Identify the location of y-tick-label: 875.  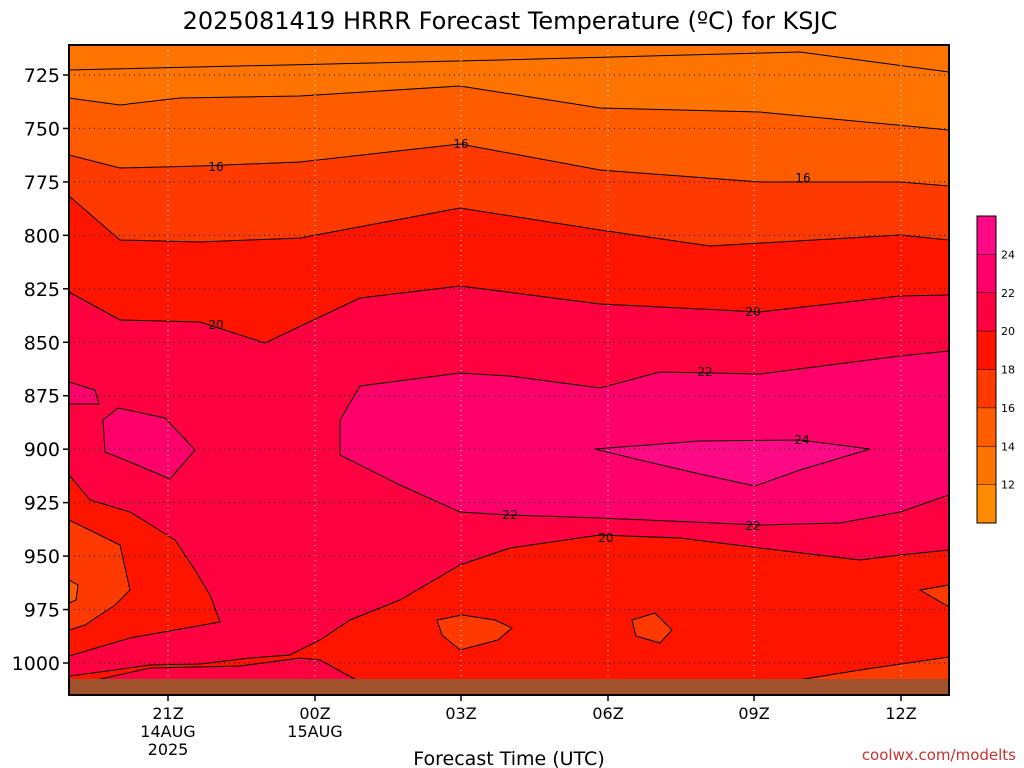
(42, 397).